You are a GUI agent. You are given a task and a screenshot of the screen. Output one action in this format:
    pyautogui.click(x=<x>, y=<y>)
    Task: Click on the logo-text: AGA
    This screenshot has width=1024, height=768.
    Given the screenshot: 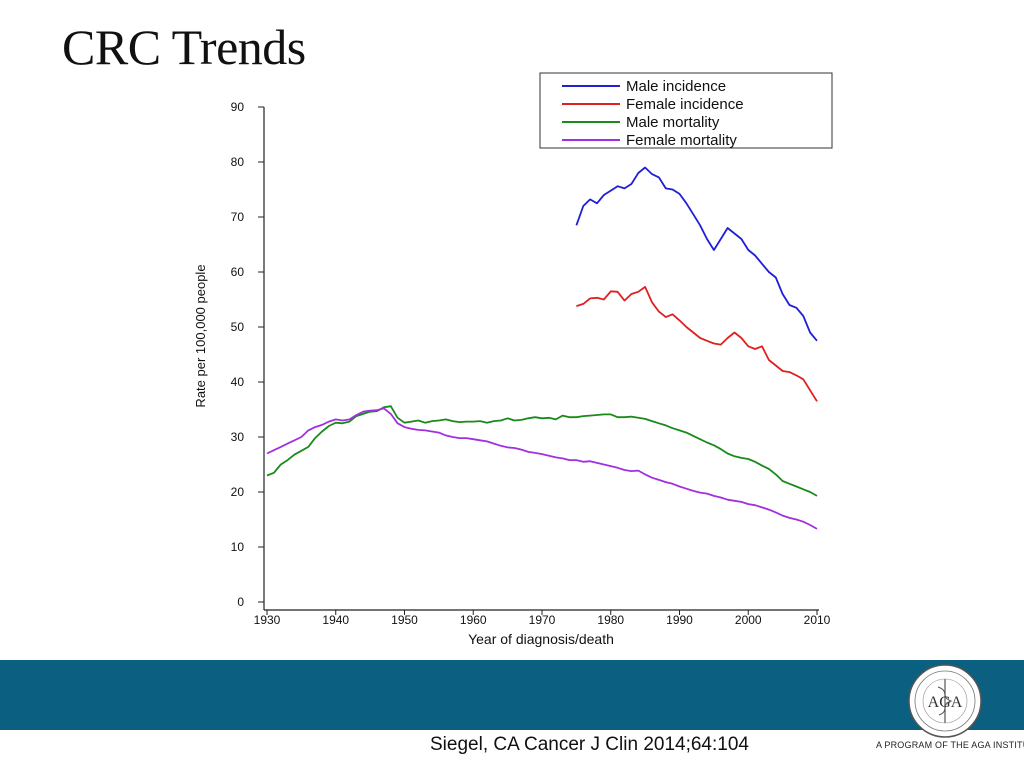 What is the action you would take?
    pyautogui.click(x=945, y=702)
    